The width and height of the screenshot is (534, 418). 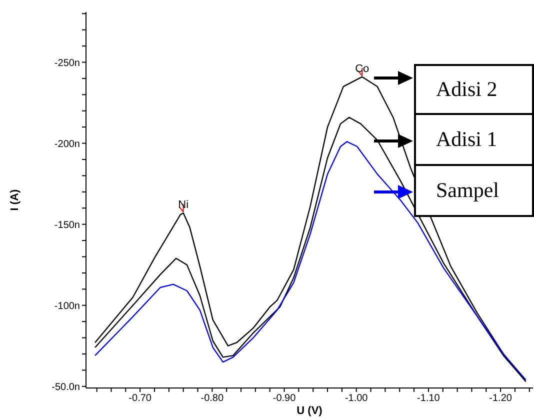 What do you see at coordinates (474, 89) in the screenshot?
I see `legend-label: Adisi 2` at bounding box center [474, 89].